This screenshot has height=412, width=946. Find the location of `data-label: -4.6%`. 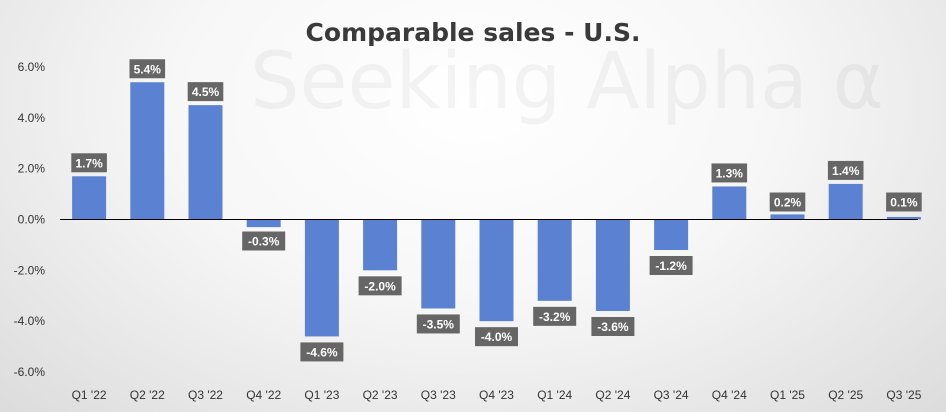

data-label: -4.6% is located at coordinates (322, 352).